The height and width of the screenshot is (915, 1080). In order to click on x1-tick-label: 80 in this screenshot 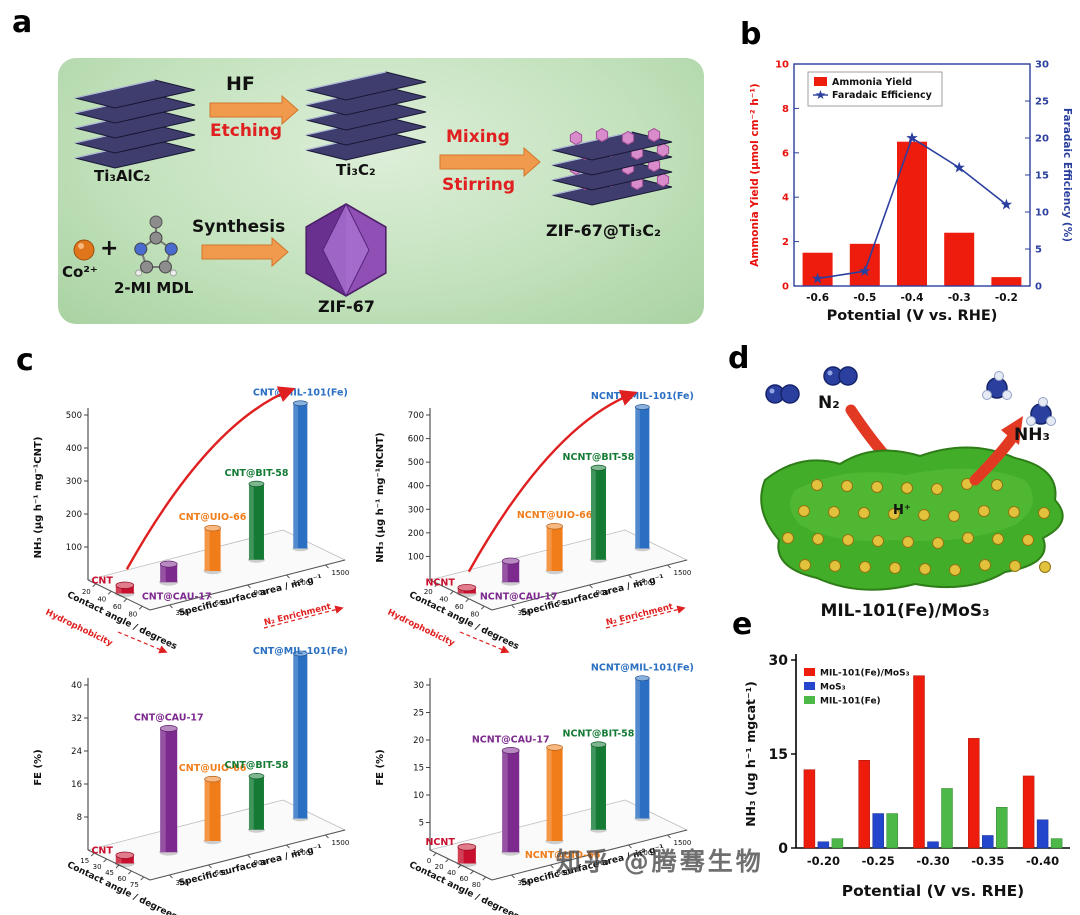, I will do `click(476, 885)`.